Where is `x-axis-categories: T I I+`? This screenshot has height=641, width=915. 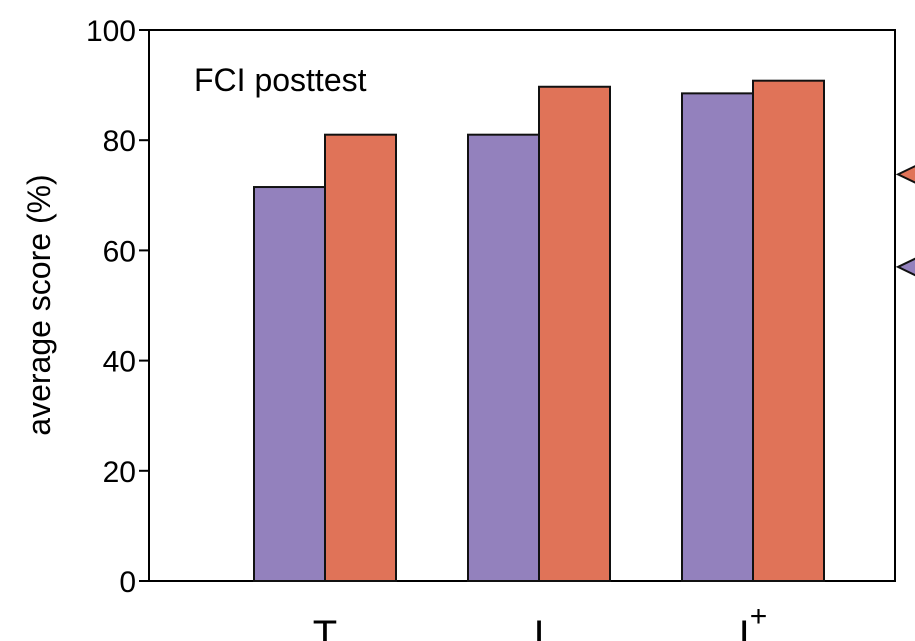 x-axis-categories: T I I+ is located at coordinates (540, 620).